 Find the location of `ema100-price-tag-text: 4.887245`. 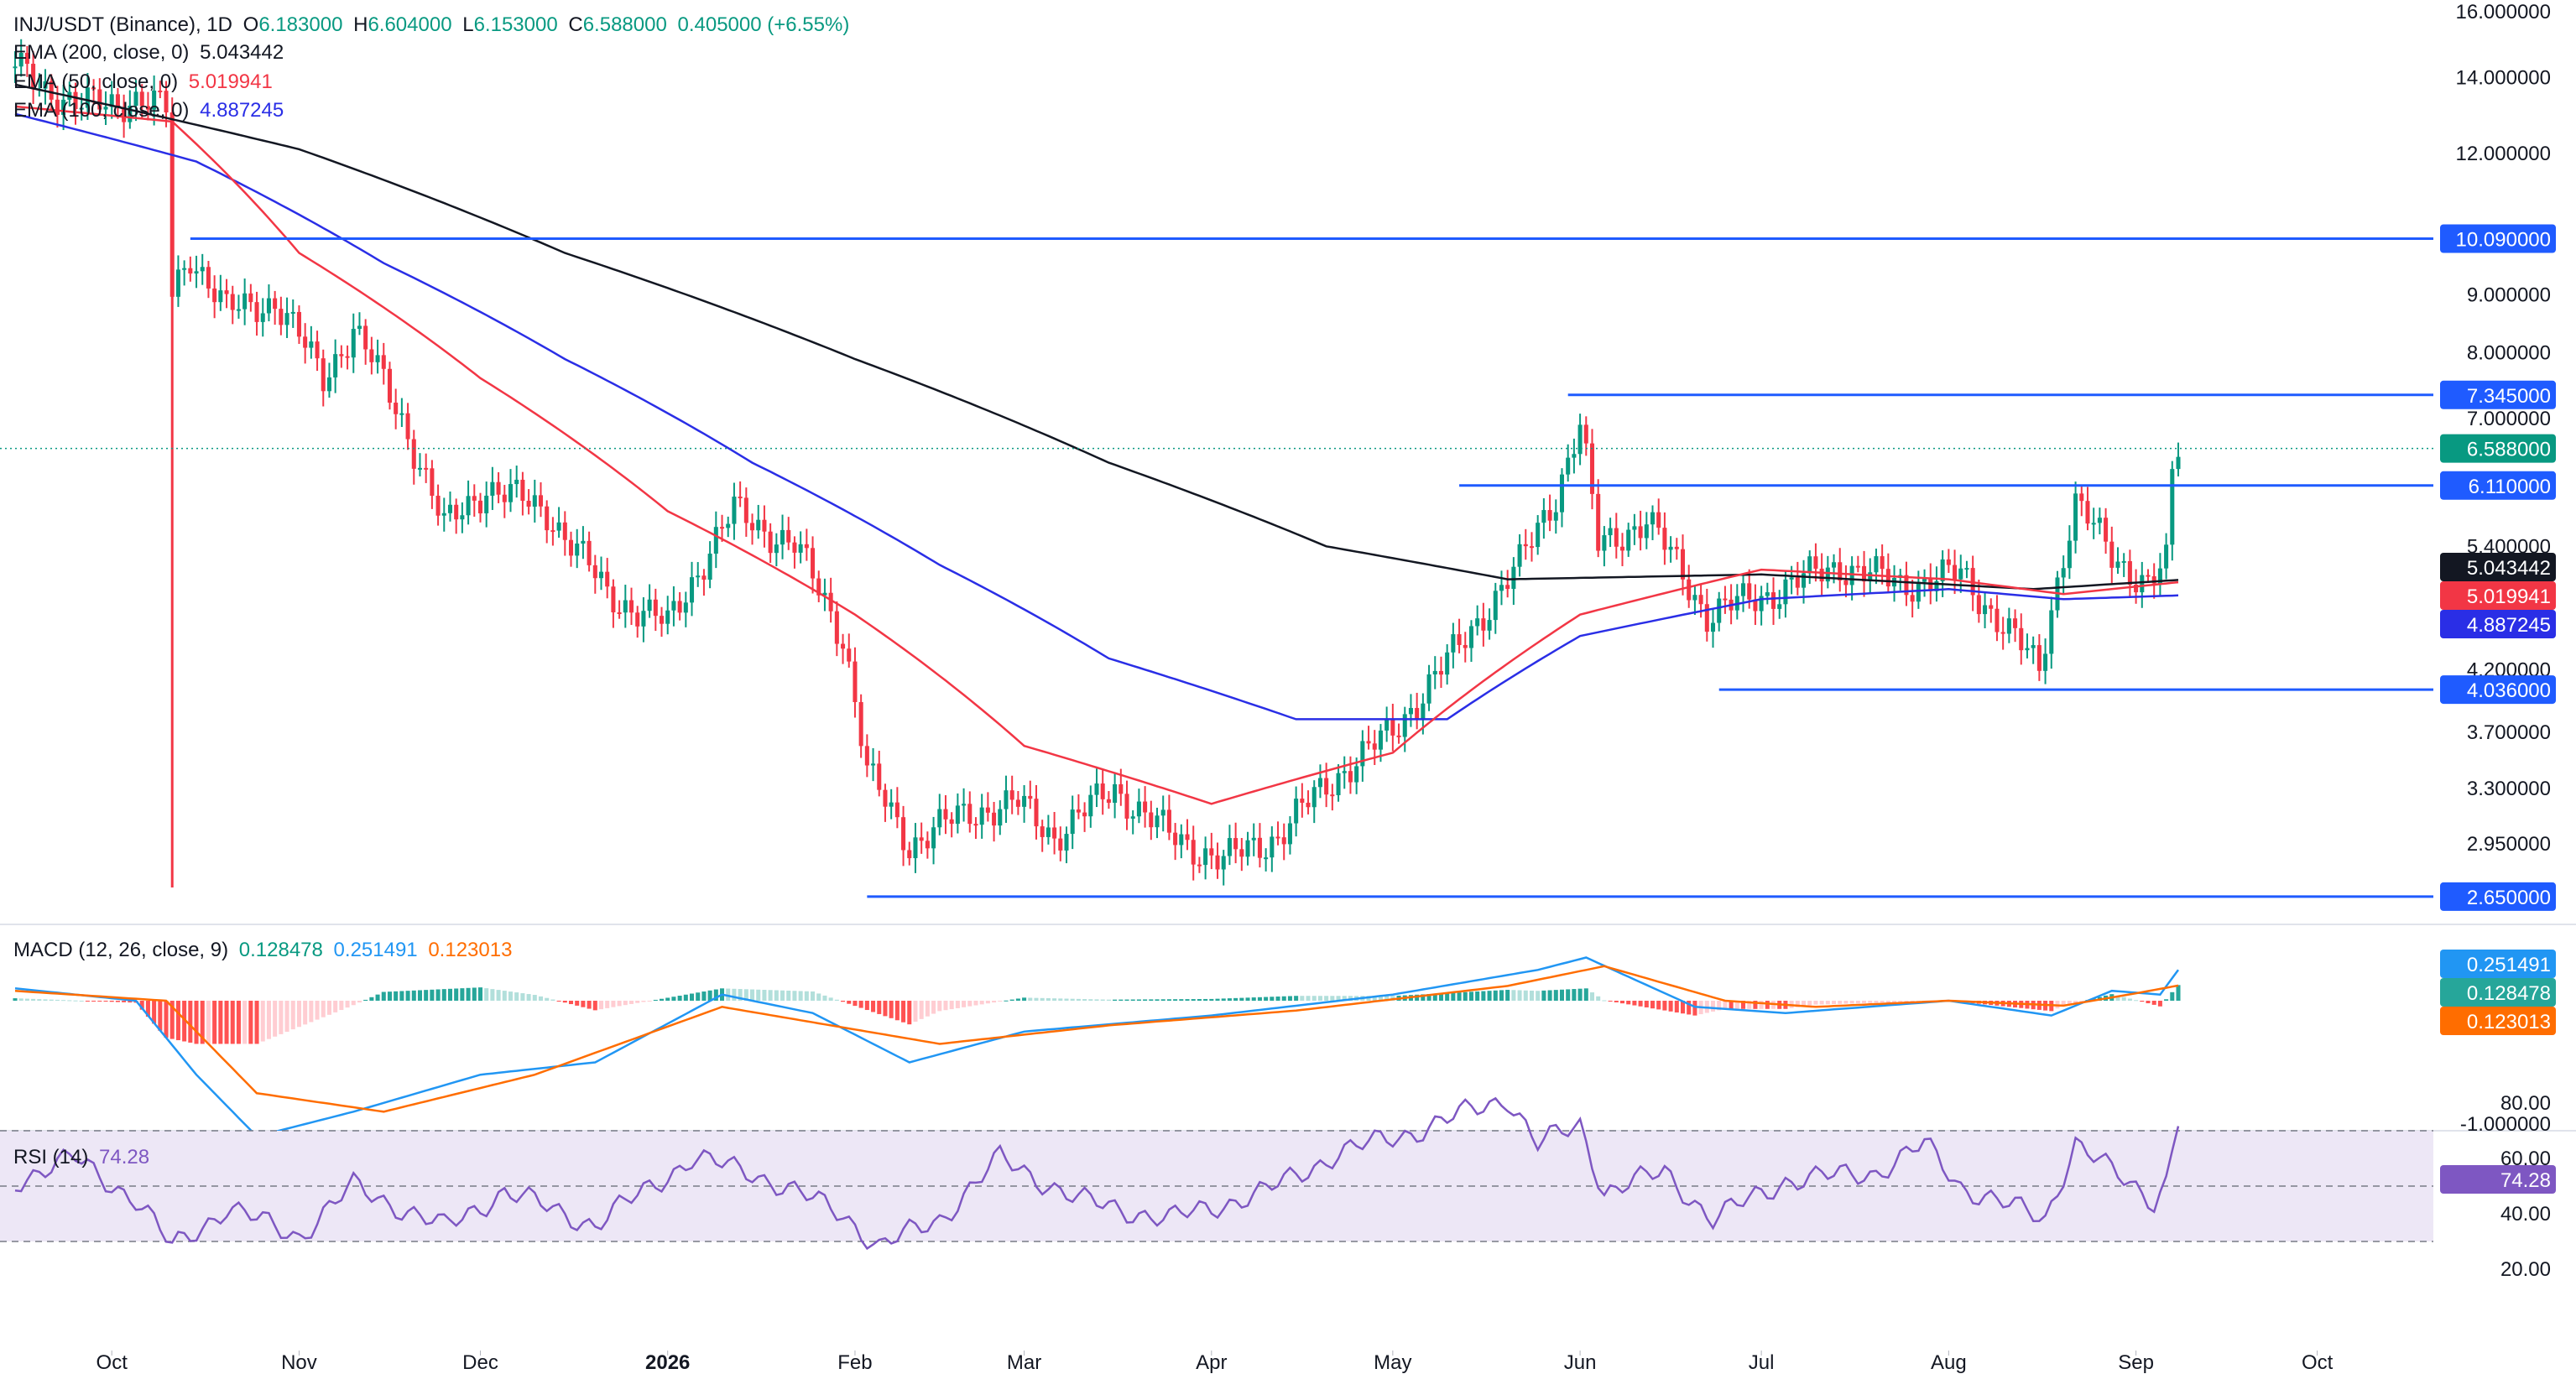

ema100-price-tag-text: 4.887245 is located at coordinates (2509, 625).